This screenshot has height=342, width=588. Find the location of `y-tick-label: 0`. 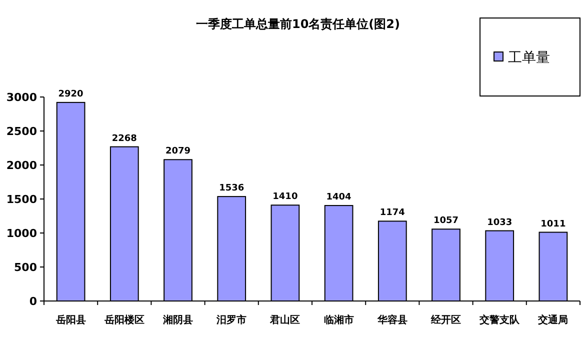

y-tick-label: 0 is located at coordinates (33, 301).